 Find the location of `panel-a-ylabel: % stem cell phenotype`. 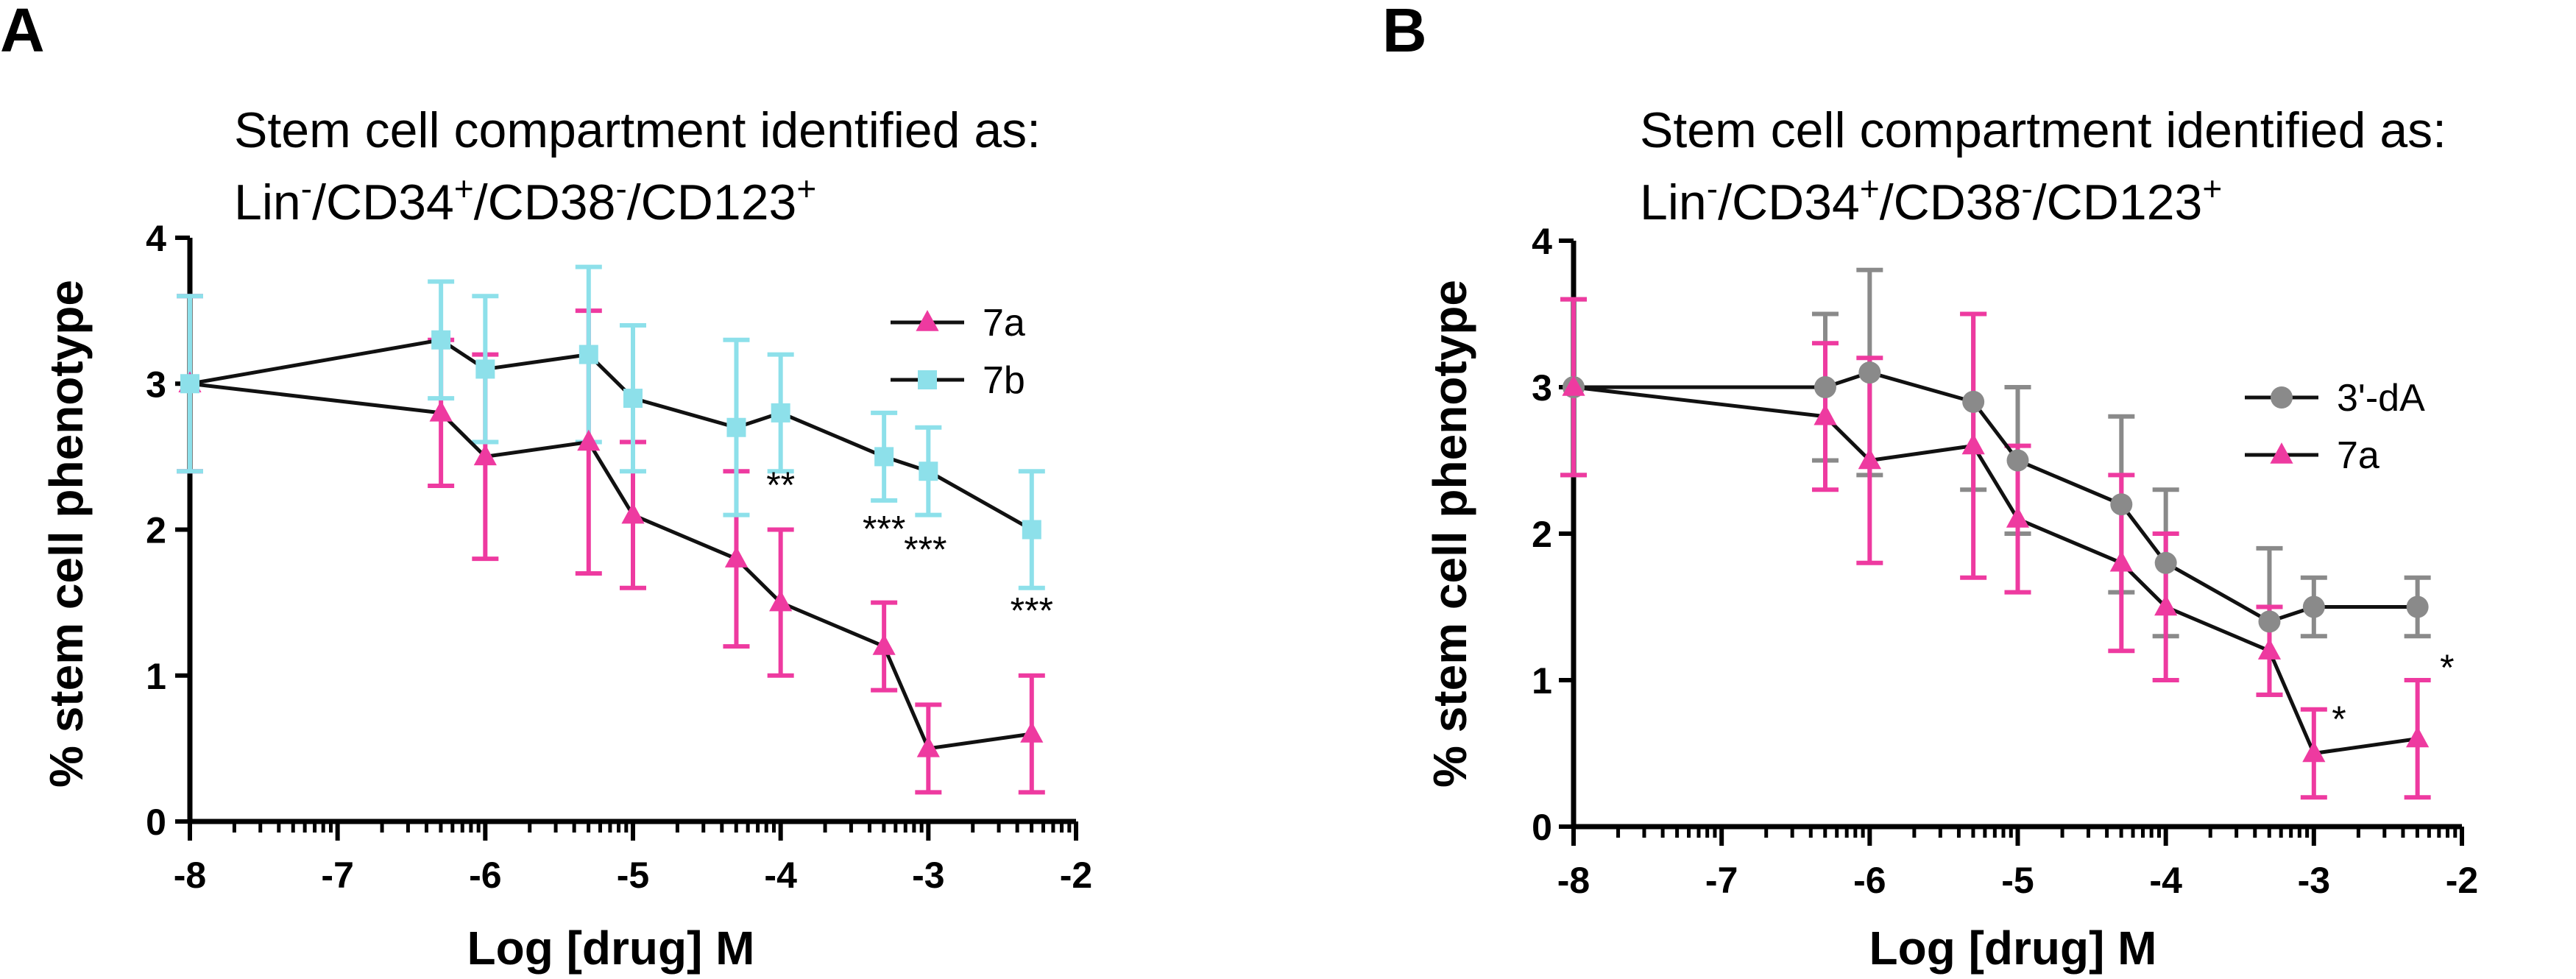

panel-a-ylabel: % stem cell phenotype is located at coordinates (66, 534).